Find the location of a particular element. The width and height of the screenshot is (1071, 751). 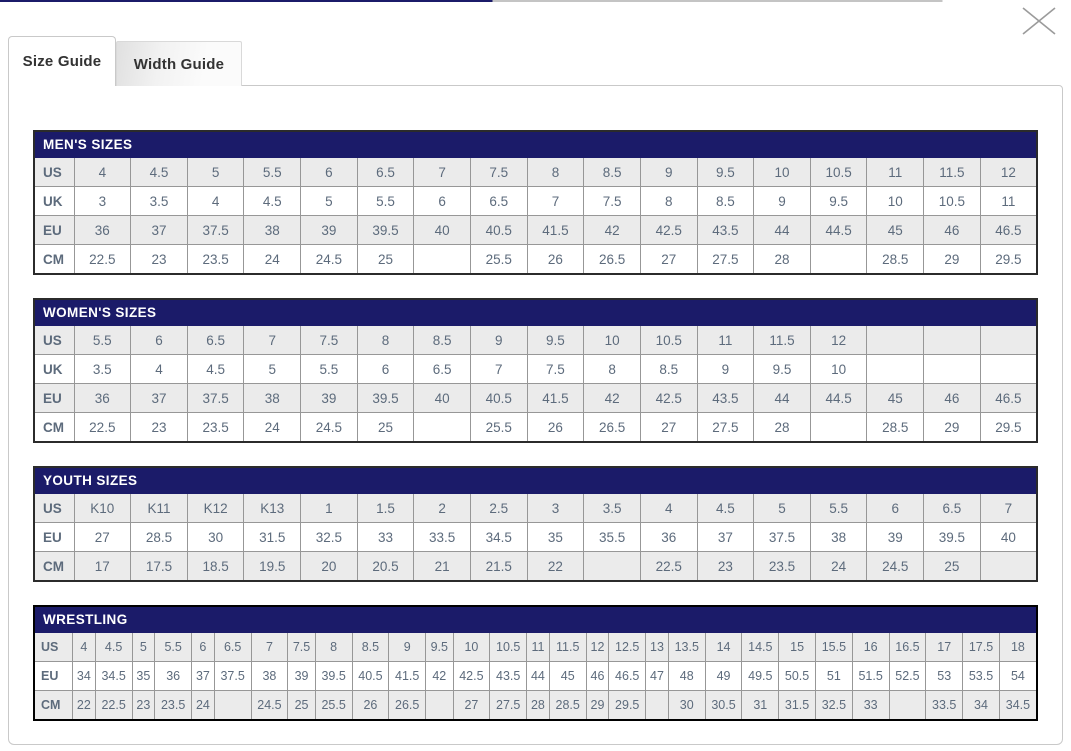

size-cell: 10 is located at coordinates (471, 647).